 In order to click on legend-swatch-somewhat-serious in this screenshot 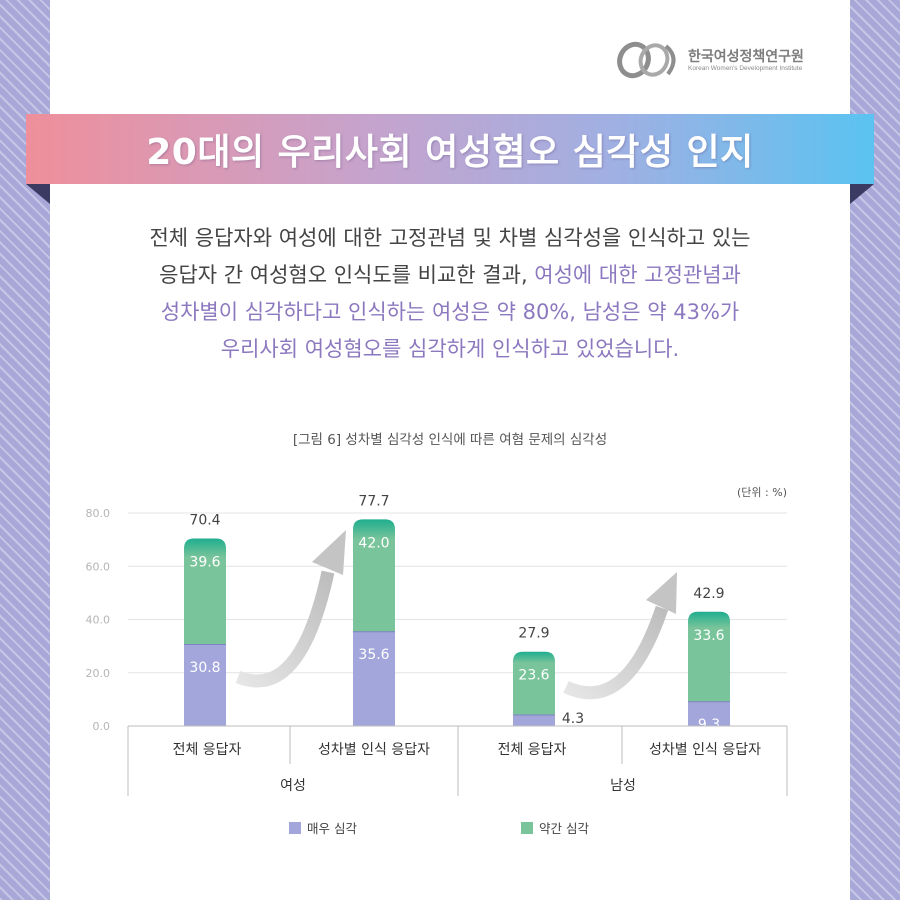, I will do `click(527, 828)`.